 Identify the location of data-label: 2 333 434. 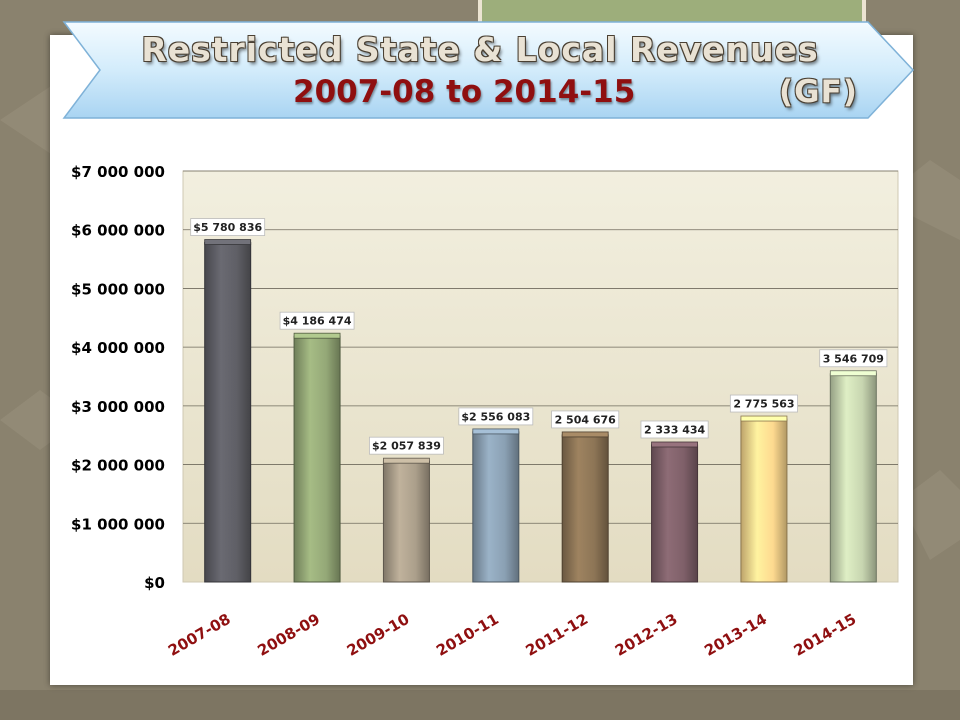
(675, 429).